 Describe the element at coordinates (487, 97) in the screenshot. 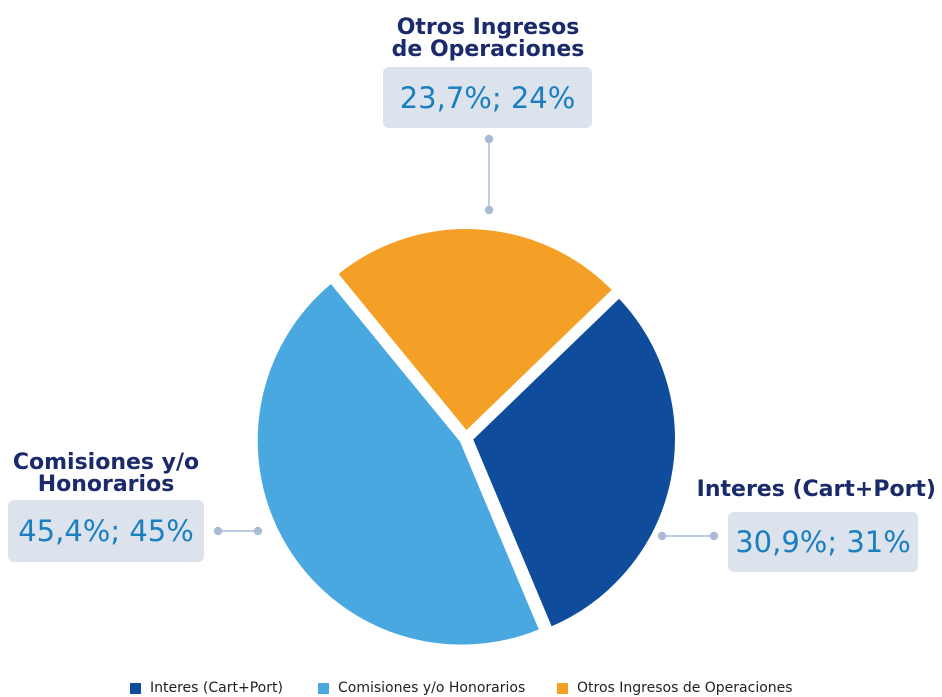

I see `callout-value: 23,7%; 24%` at that location.